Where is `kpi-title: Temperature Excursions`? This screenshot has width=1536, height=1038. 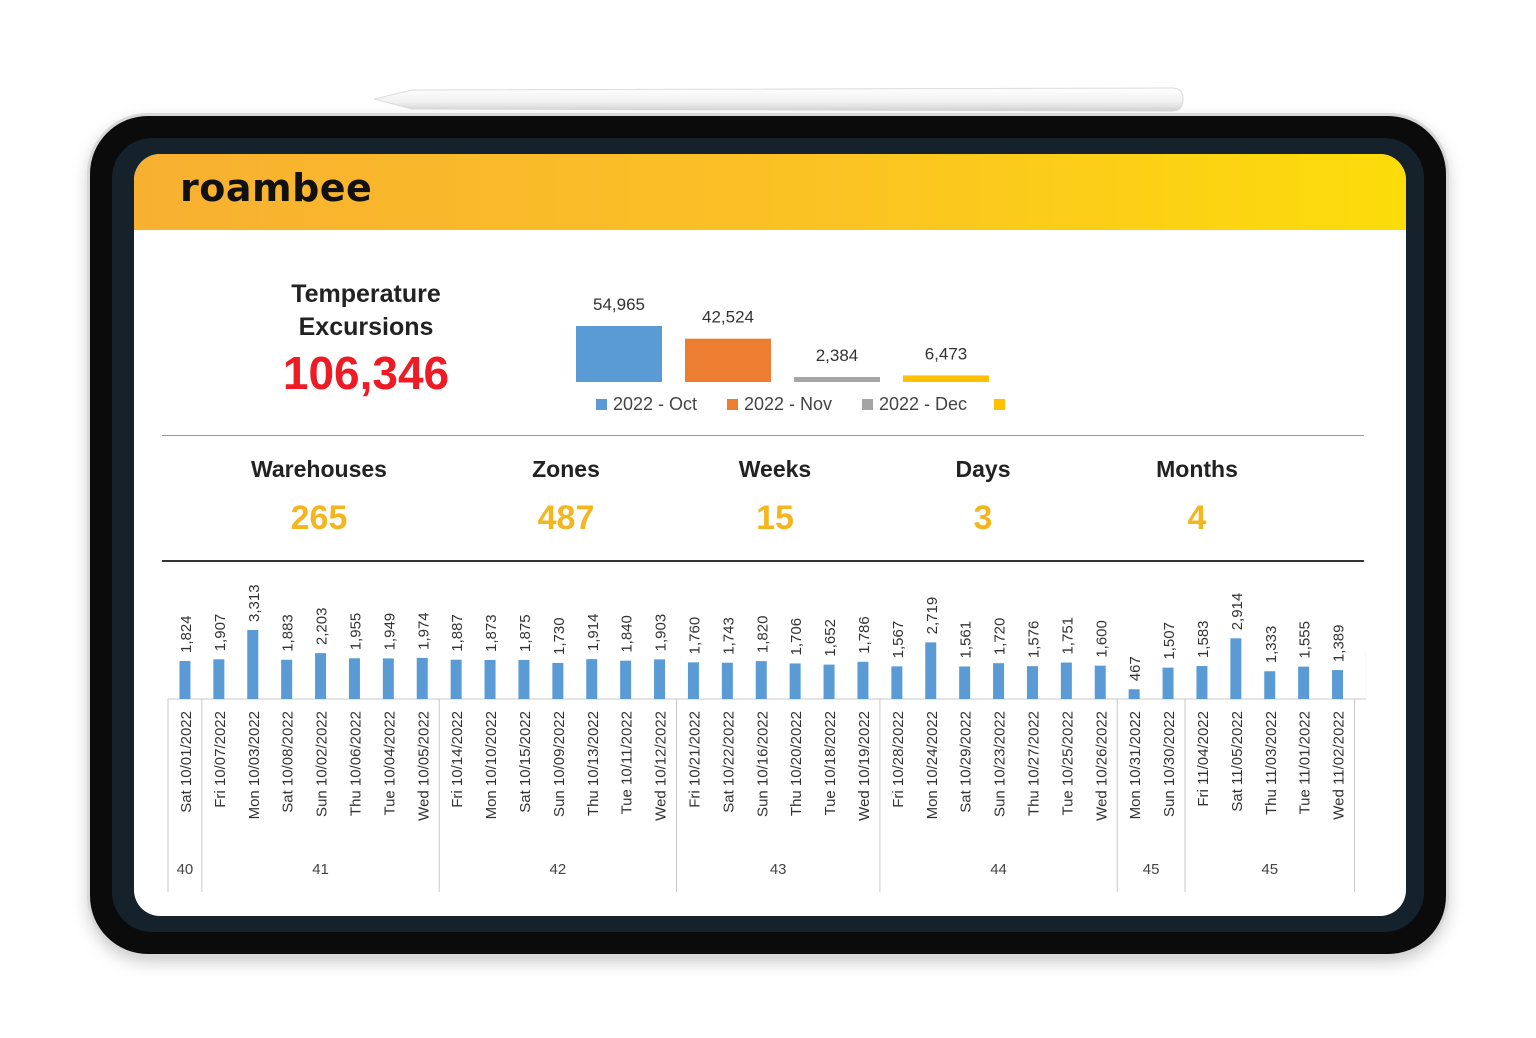 kpi-title: Temperature Excursions is located at coordinates (366, 310).